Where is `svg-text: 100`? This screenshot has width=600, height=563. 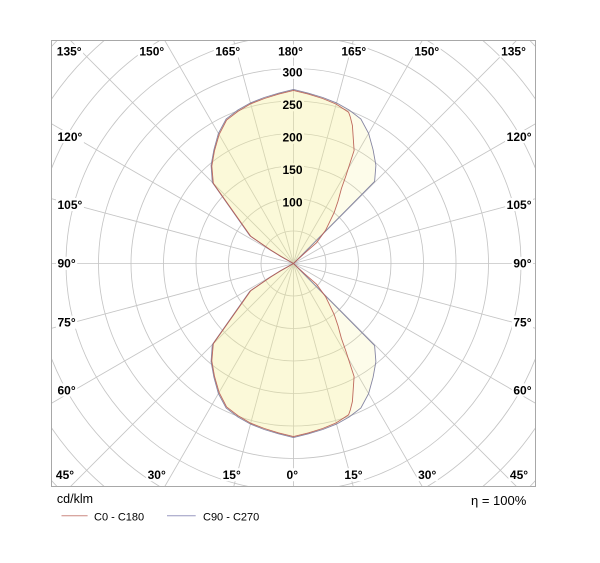
svg-text: 100 is located at coordinates (292, 203).